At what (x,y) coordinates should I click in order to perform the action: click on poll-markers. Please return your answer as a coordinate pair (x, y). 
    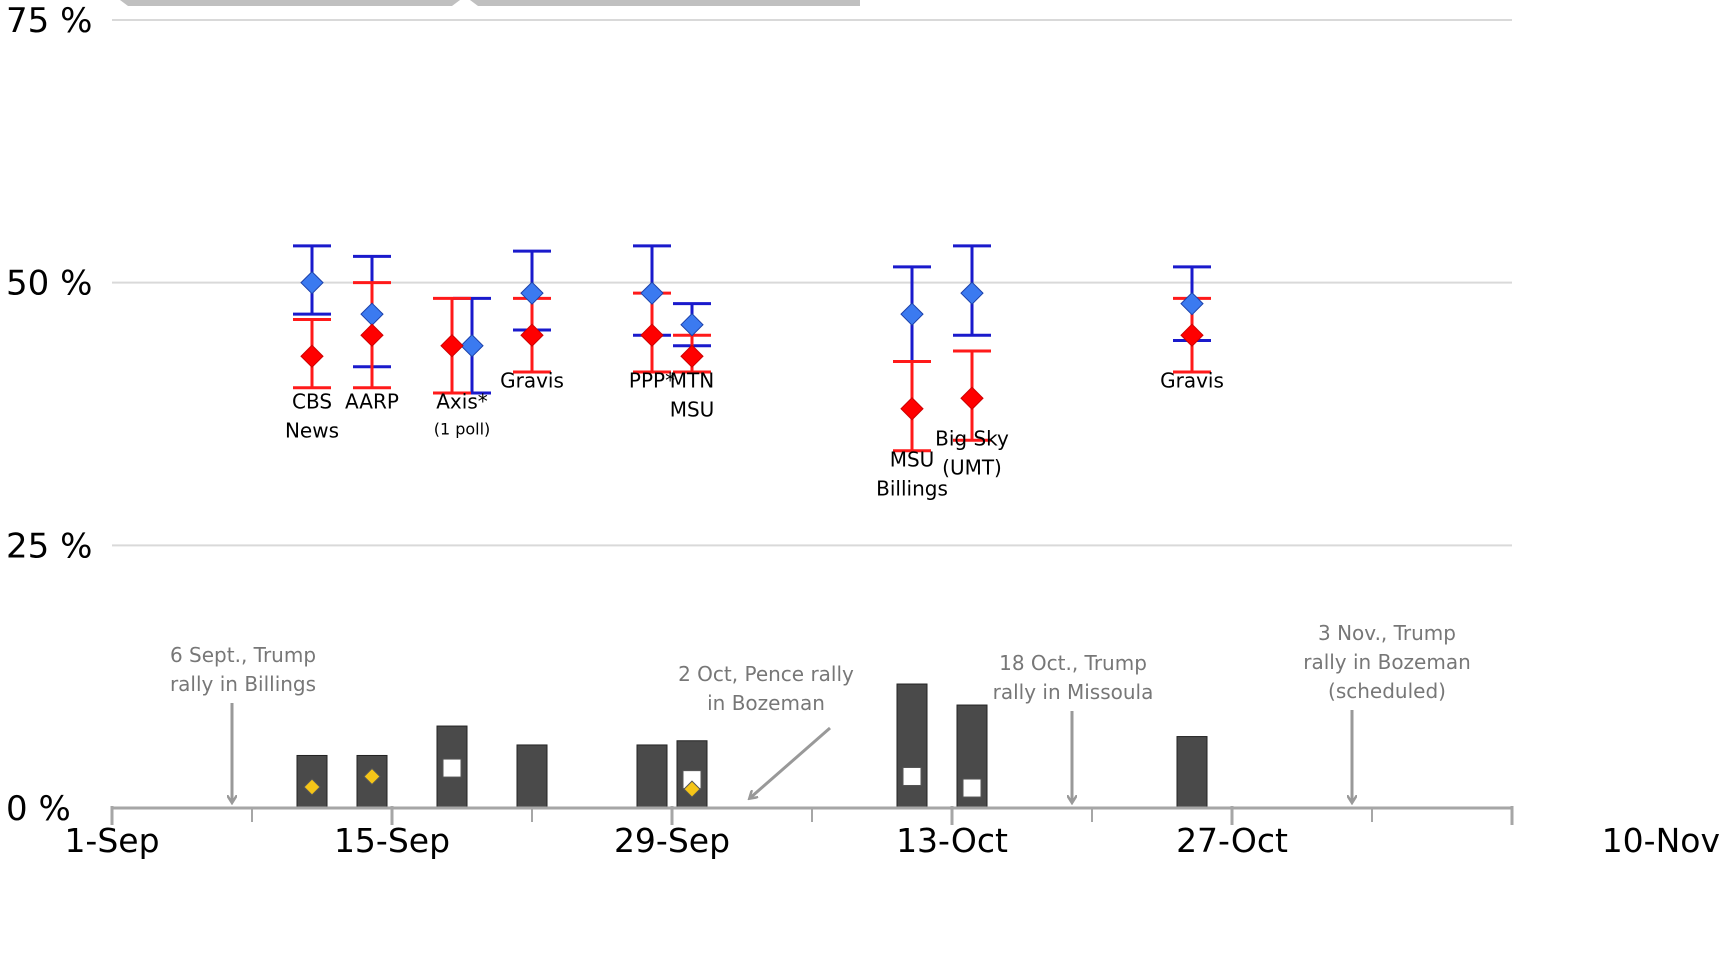
    Looking at the image, I should click on (752, 345).